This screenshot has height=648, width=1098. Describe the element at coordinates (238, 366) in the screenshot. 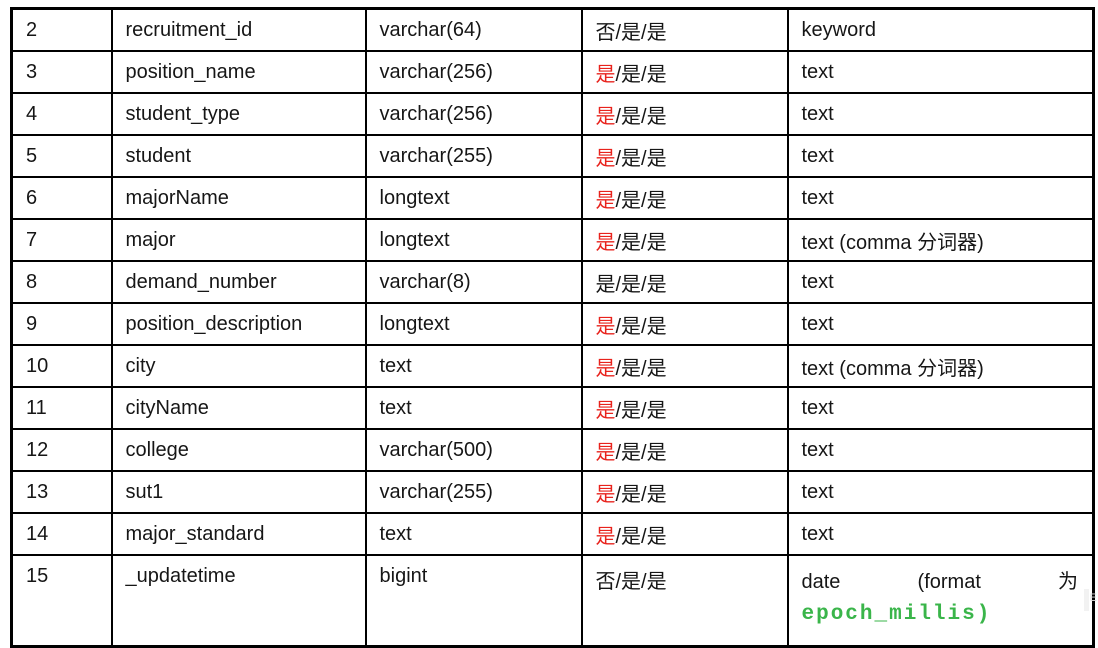

I see `field-name-cell: city` at that location.